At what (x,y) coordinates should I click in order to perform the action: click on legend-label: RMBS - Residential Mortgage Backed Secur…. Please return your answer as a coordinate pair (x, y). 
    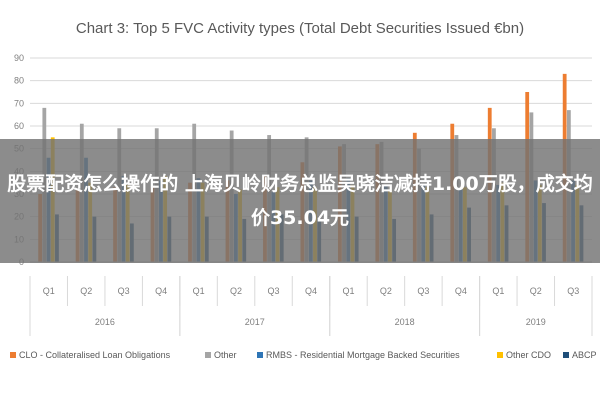
    Looking at the image, I should click on (363, 355).